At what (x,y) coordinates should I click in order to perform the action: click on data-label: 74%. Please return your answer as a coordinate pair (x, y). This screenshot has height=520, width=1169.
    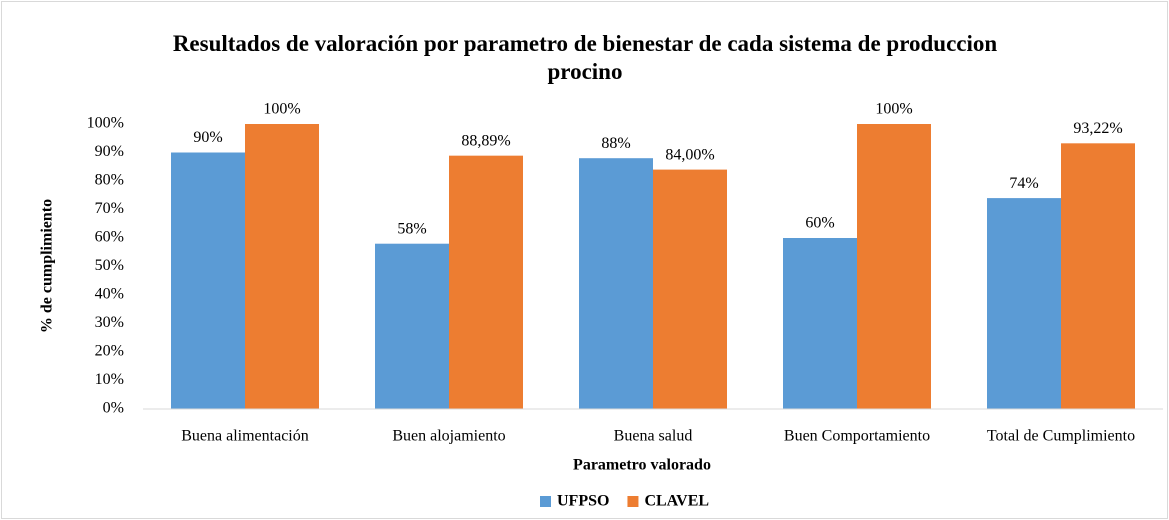
    Looking at the image, I should click on (1023, 183).